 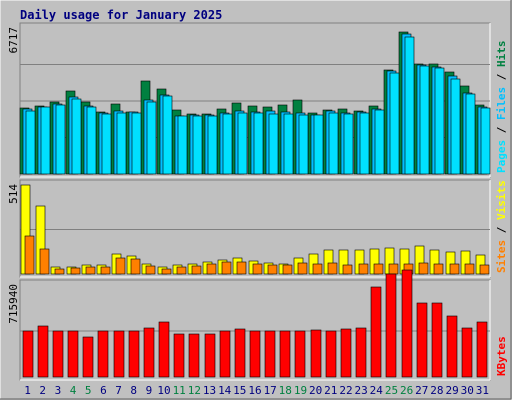 I want to click on x-tick-label: 4, so click(x=73, y=390).